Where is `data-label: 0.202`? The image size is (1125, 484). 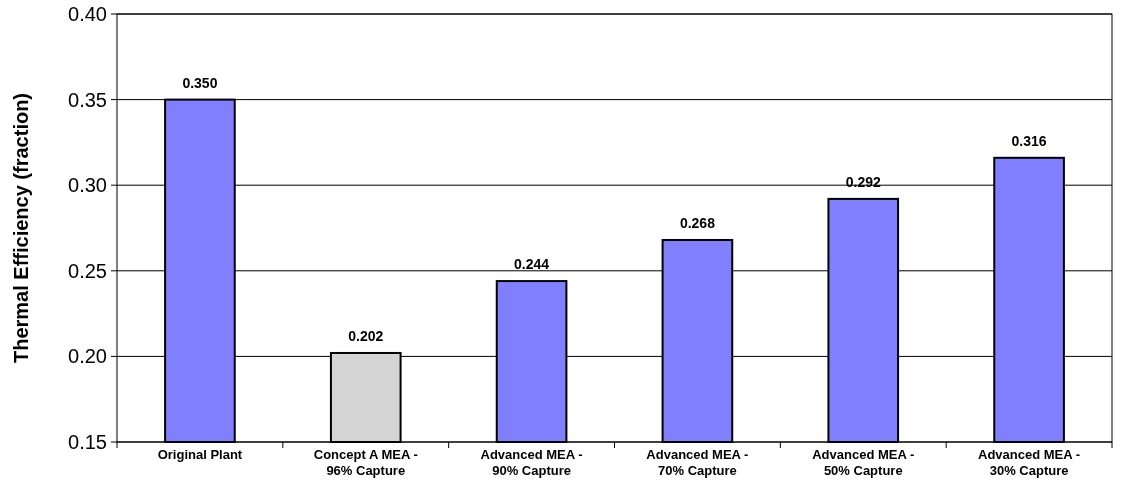 data-label: 0.202 is located at coordinates (366, 335).